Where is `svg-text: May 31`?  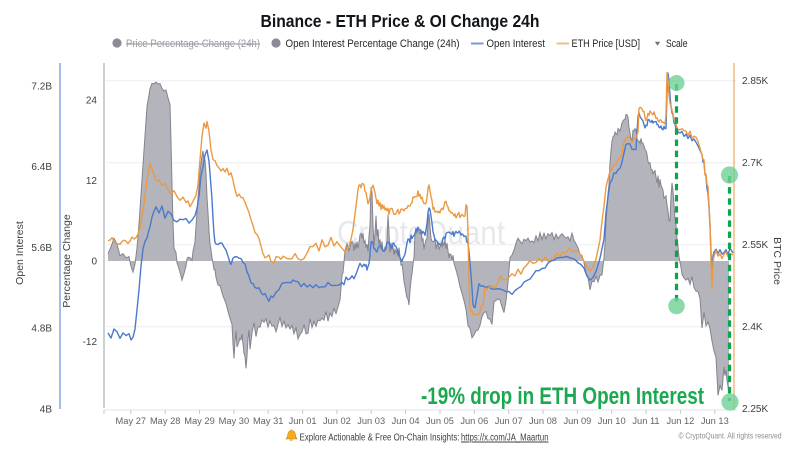 svg-text: May 31 is located at coordinates (268, 421).